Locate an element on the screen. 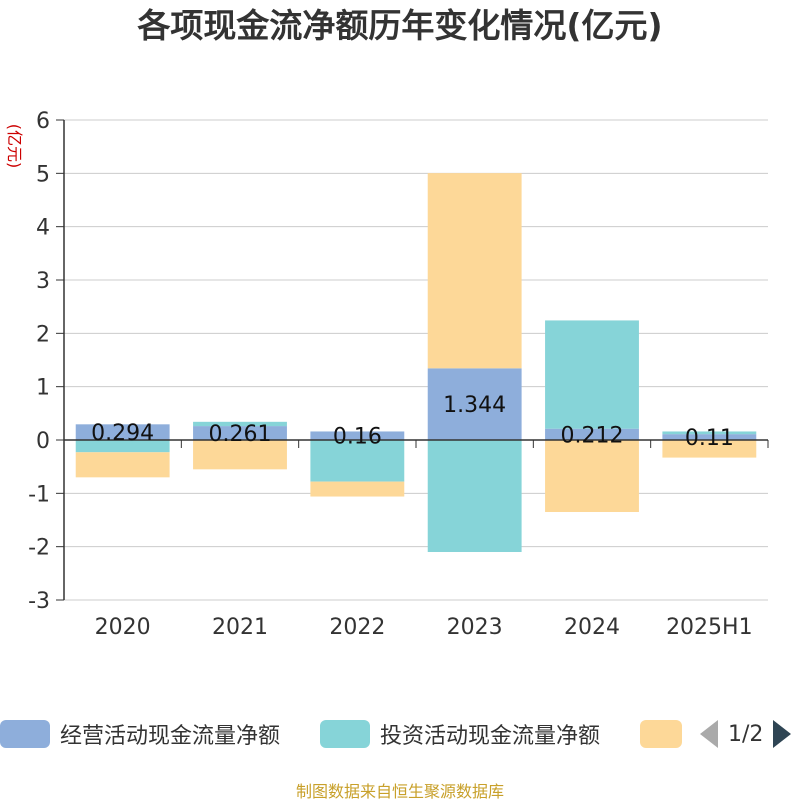 This screenshot has height=802, width=800. legend-page-indicator: 1/2 is located at coordinates (746, 734).